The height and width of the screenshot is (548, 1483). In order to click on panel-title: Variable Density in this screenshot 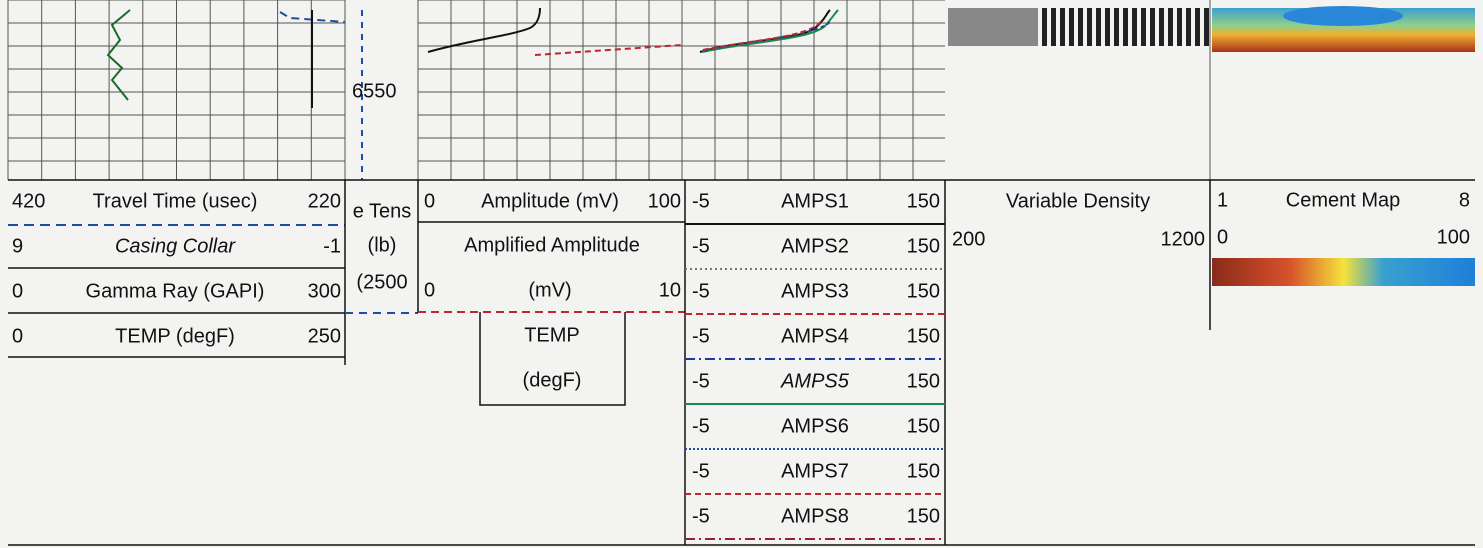, I will do `click(1078, 201)`.